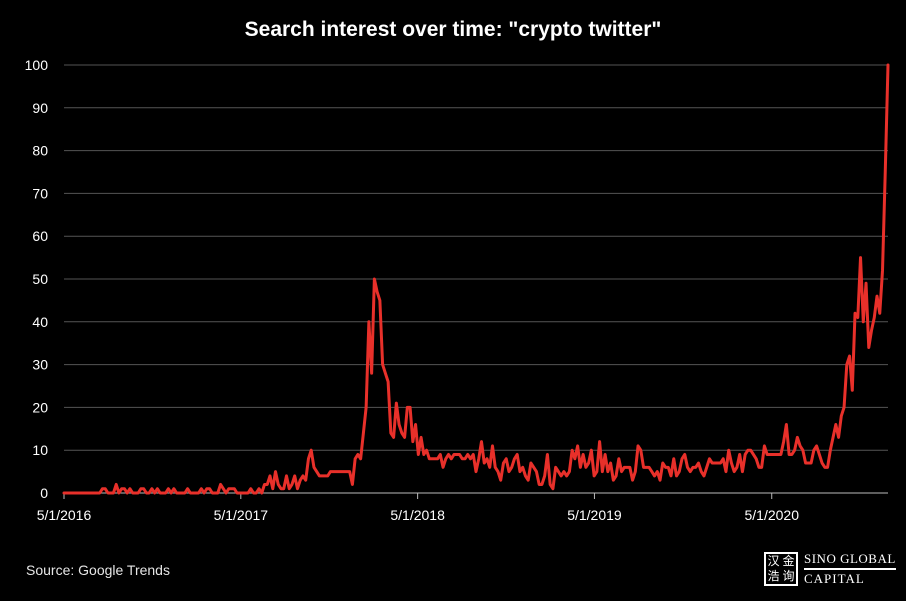 The image size is (906, 601). What do you see at coordinates (40, 151) in the screenshot?
I see `y-tick-label: 80` at bounding box center [40, 151].